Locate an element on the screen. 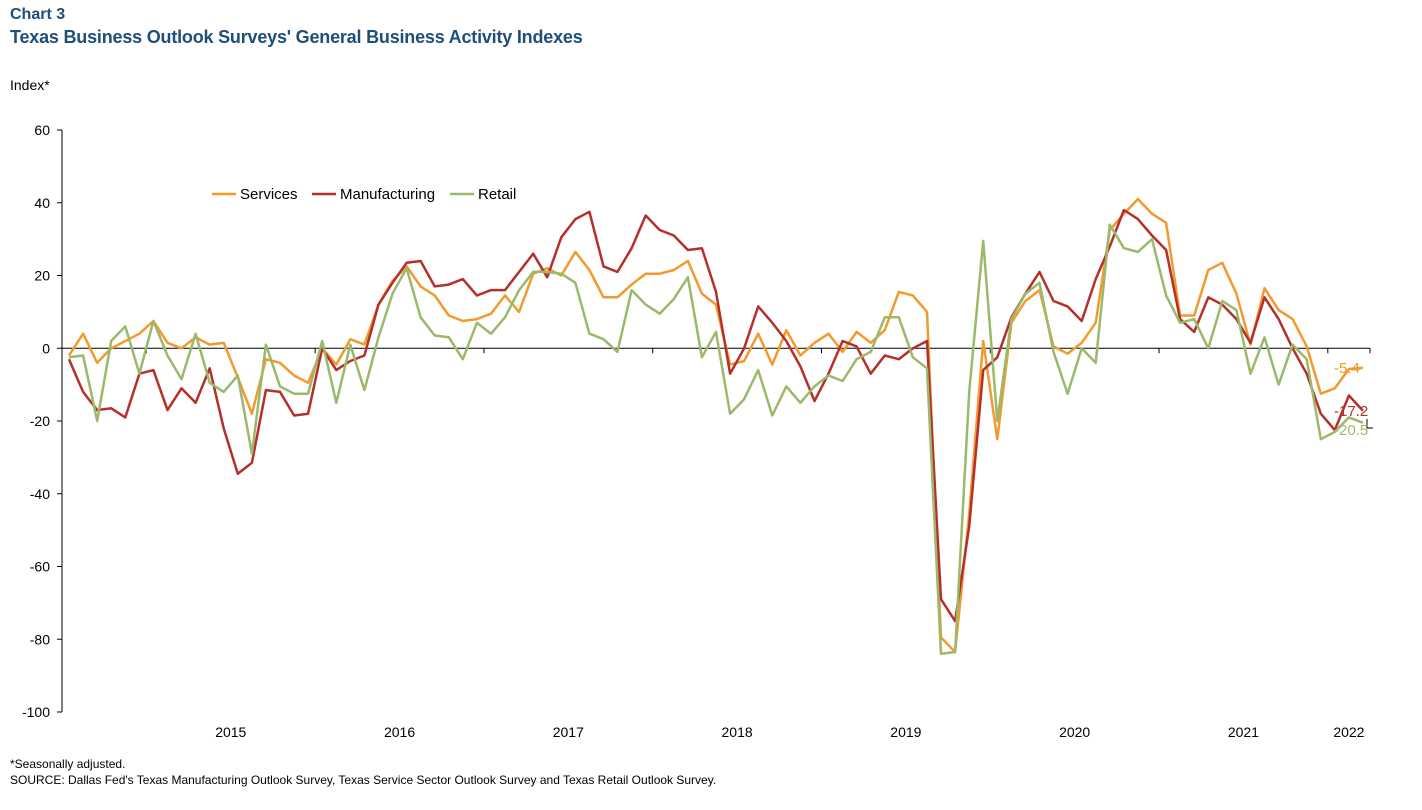 The image size is (1422, 810). legend: Services Manufacturing Retail is located at coordinates (364, 194).